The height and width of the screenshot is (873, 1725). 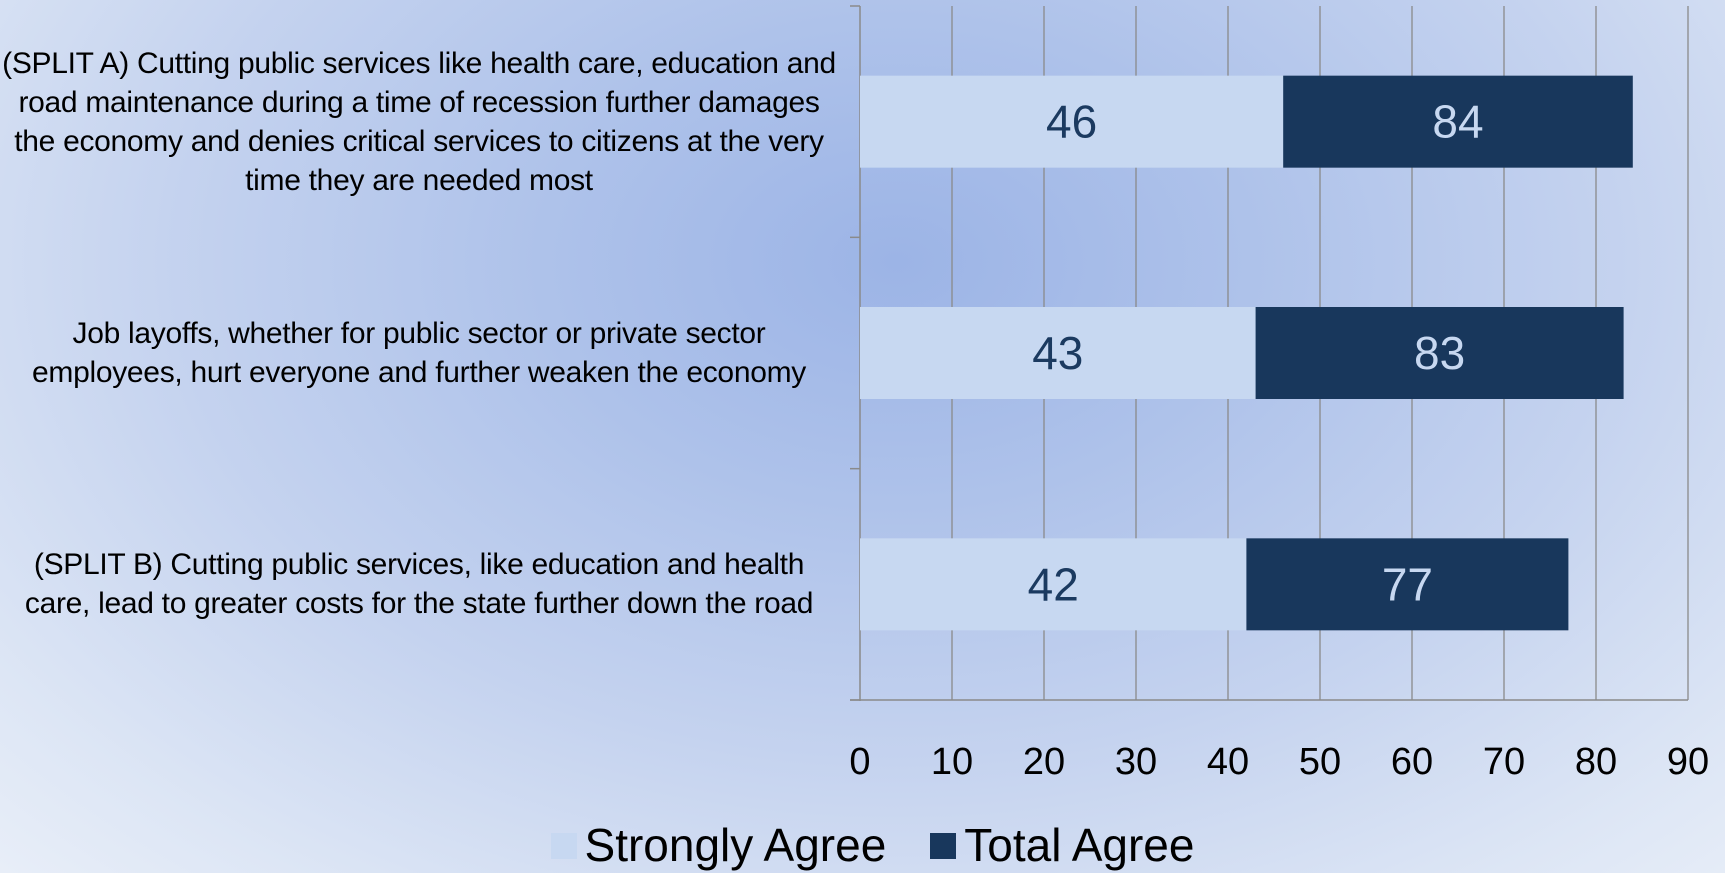 I want to click on data-label-strongly-agree-0: 46, so click(x=1071, y=122).